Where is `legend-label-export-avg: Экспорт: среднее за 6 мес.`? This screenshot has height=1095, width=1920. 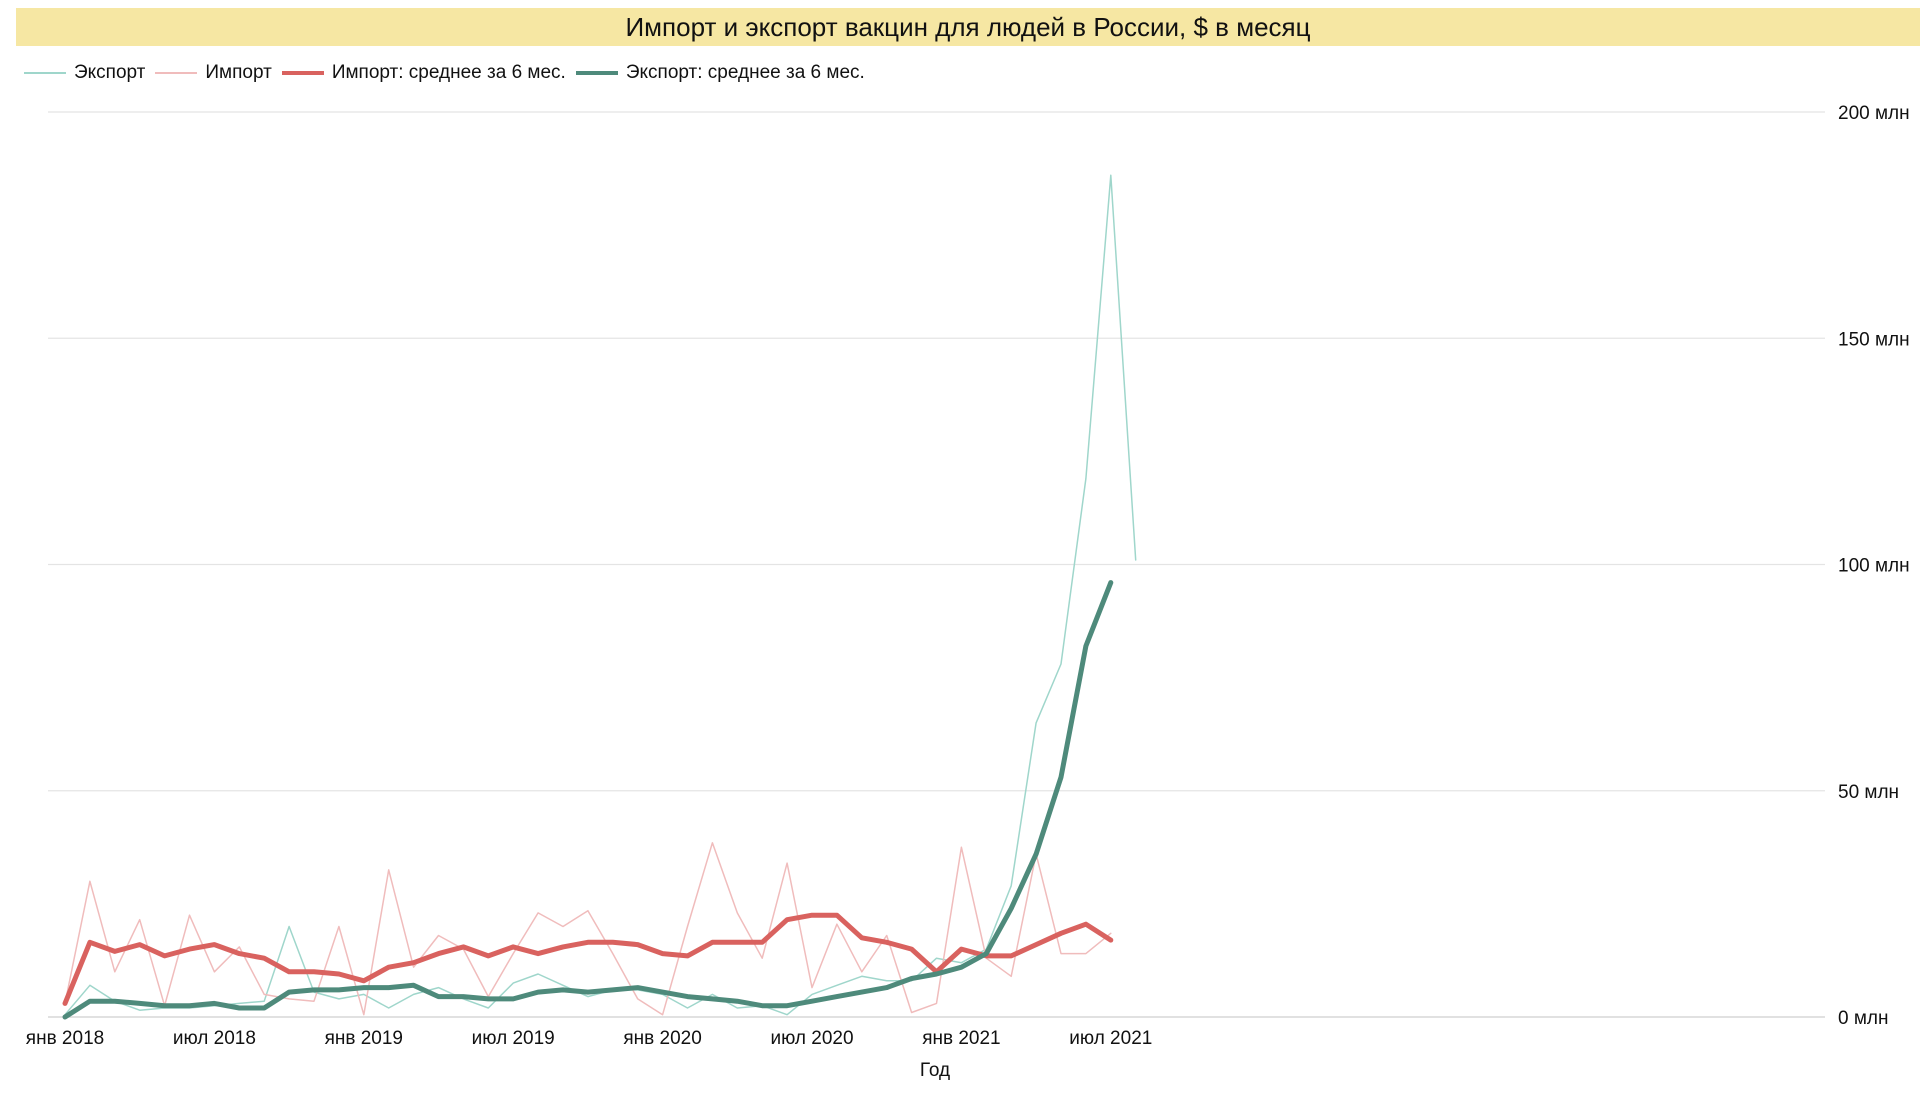 legend-label-export-avg: Экспорт: среднее за 6 мес. is located at coordinates (745, 72).